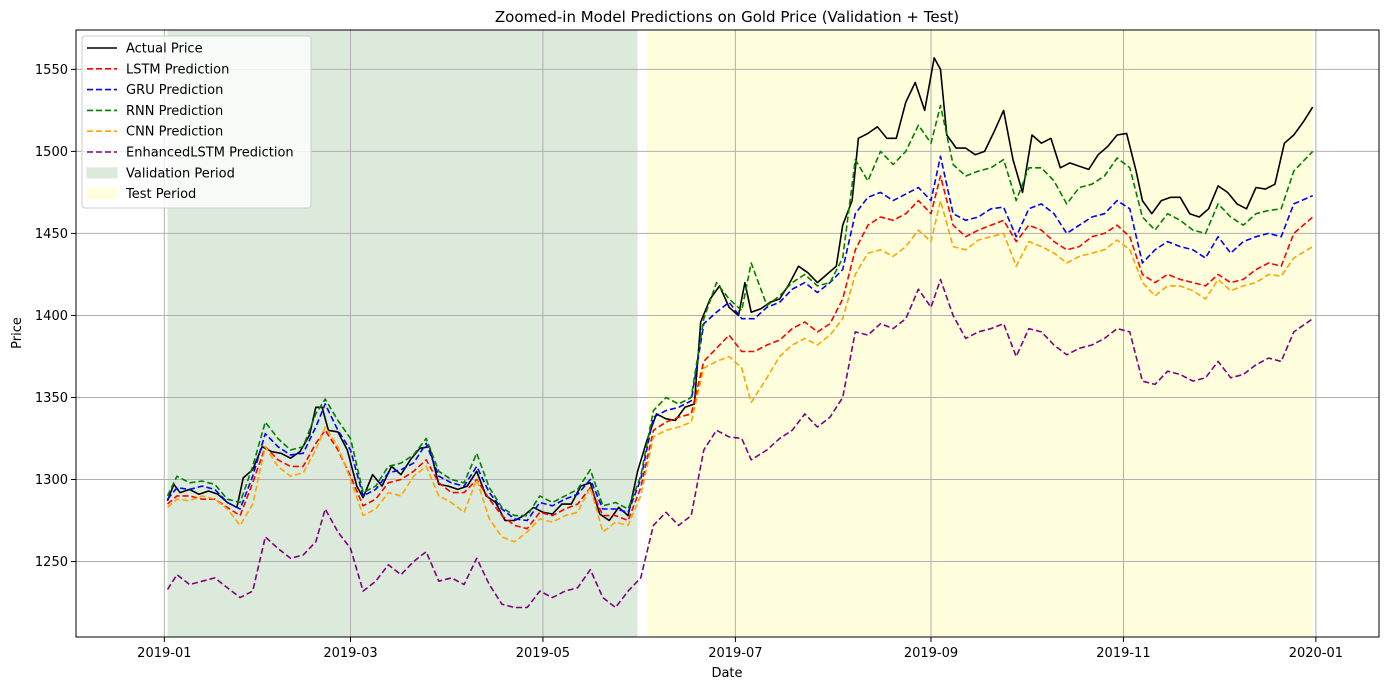 The width and height of the screenshot is (1389, 690). What do you see at coordinates (17, 333) in the screenshot?
I see `y-axis-label: Price` at bounding box center [17, 333].